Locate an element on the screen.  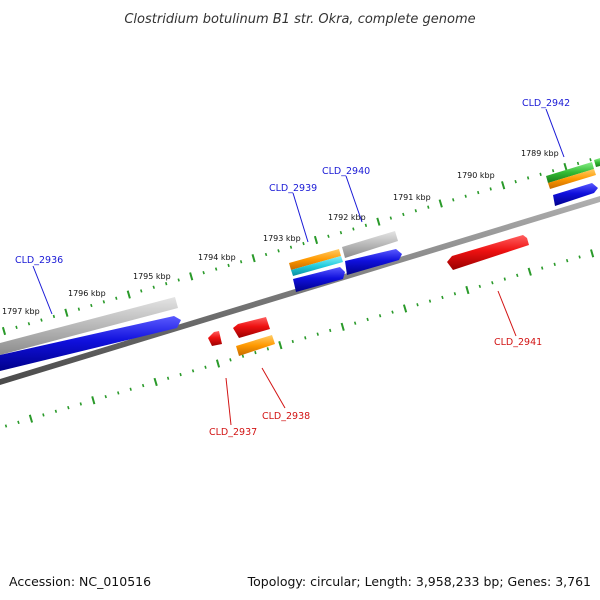
gene-label-CLD_2937: CLD_2937 is located at coordinates (233, 432).